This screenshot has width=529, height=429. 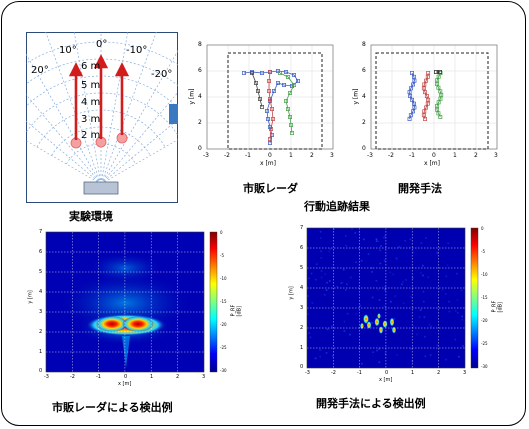 What do you see at coordinates (162, 74) in the screenshot?
I see `angle-label-minus20: -20°` at bounding box center [162, 74].